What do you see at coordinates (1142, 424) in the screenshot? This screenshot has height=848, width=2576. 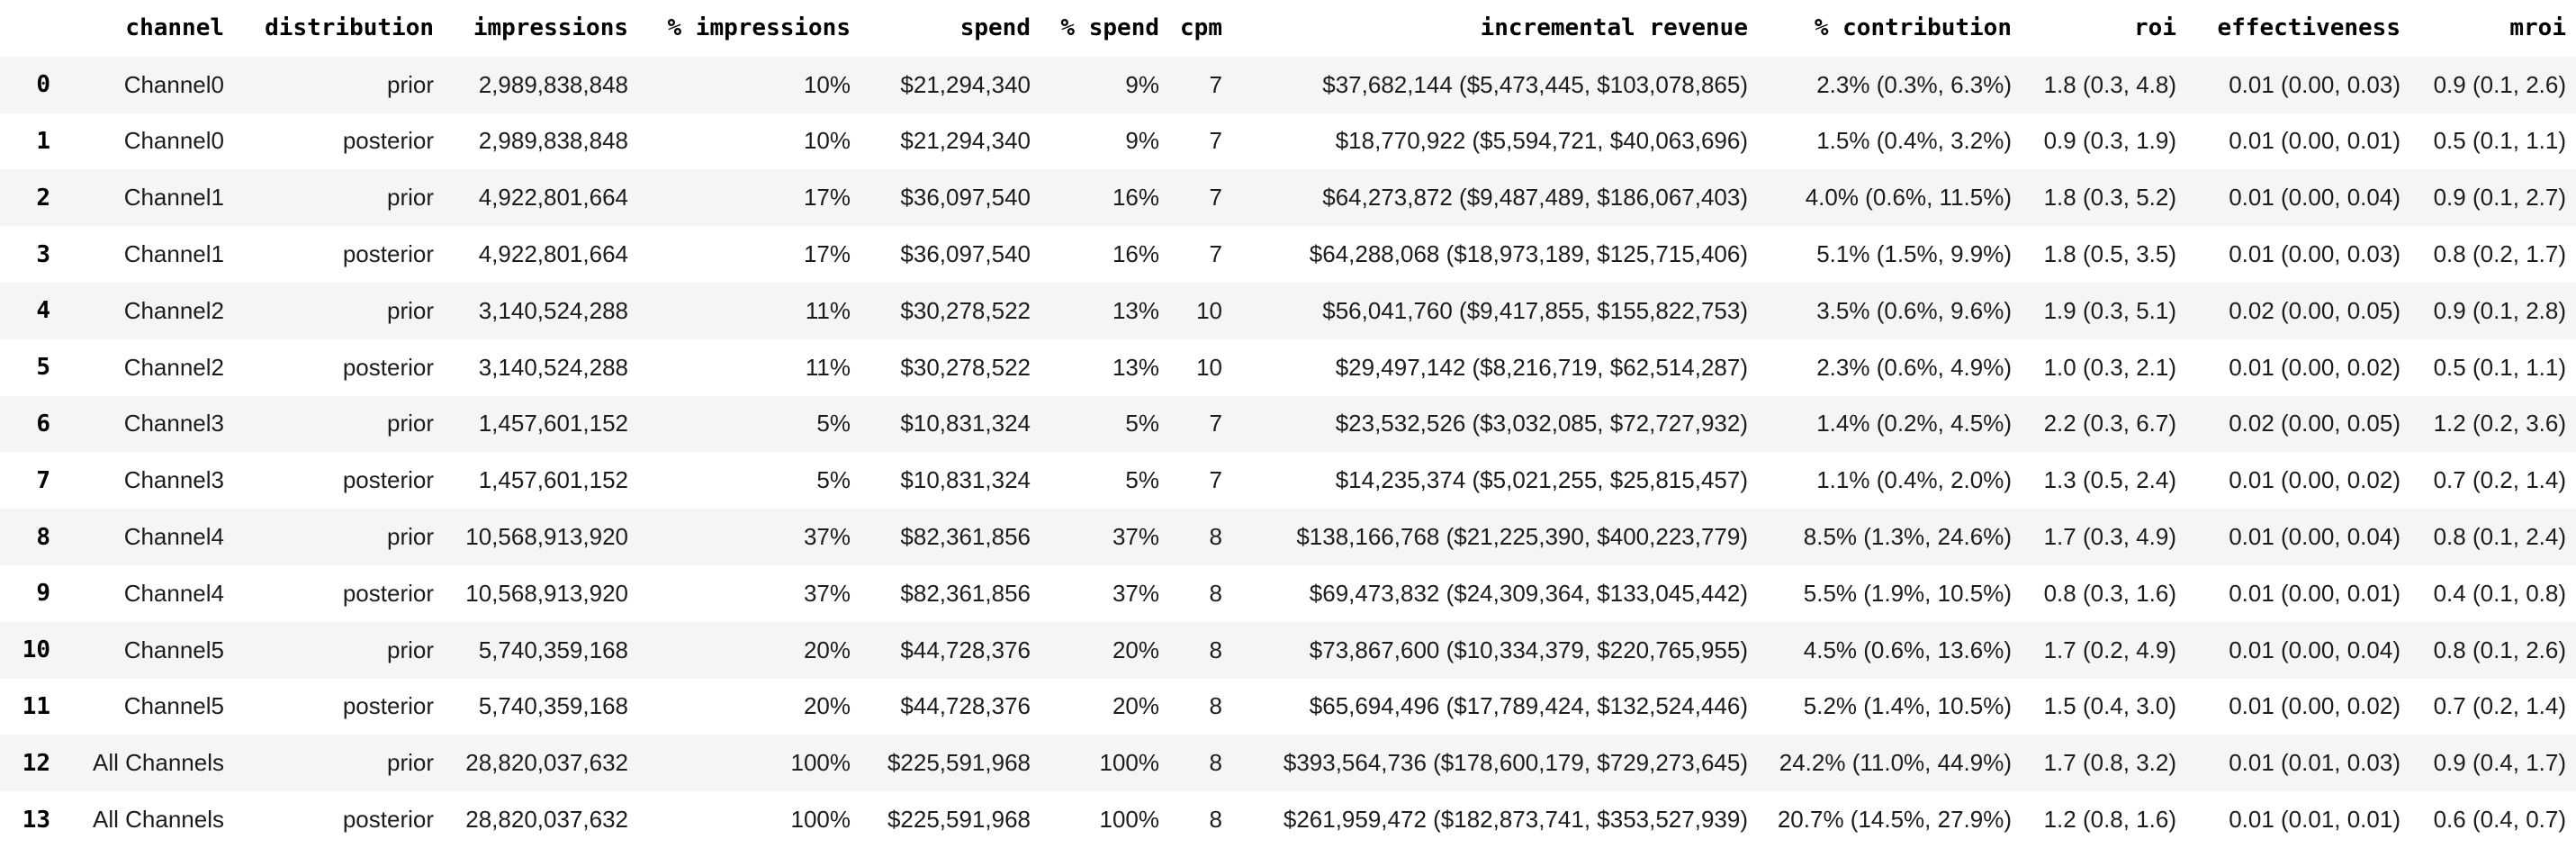 I see `cell-pct-spend: 5%` at bounding box center [1142, 424].